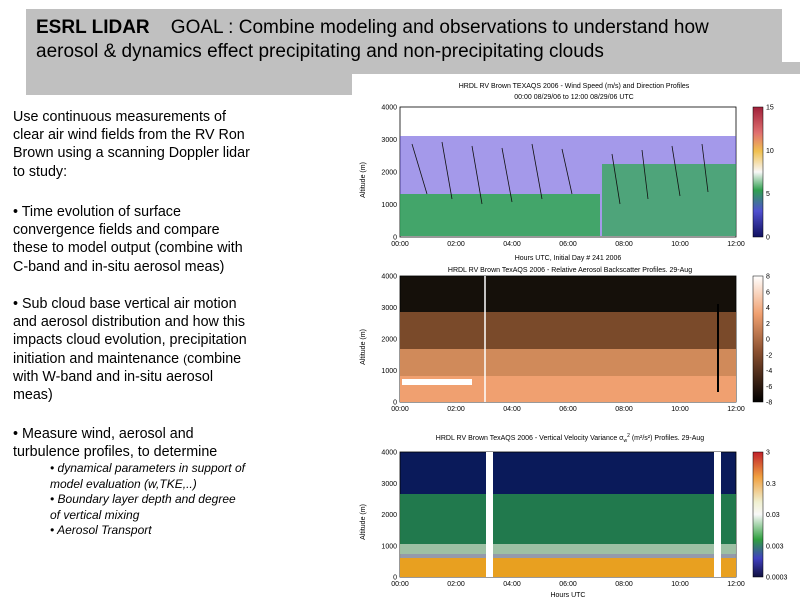  What do you see at coordinates (768, 324) in the screenshot?
I see `colorbar-tick-label: 2` at bounding box center [768, 324].